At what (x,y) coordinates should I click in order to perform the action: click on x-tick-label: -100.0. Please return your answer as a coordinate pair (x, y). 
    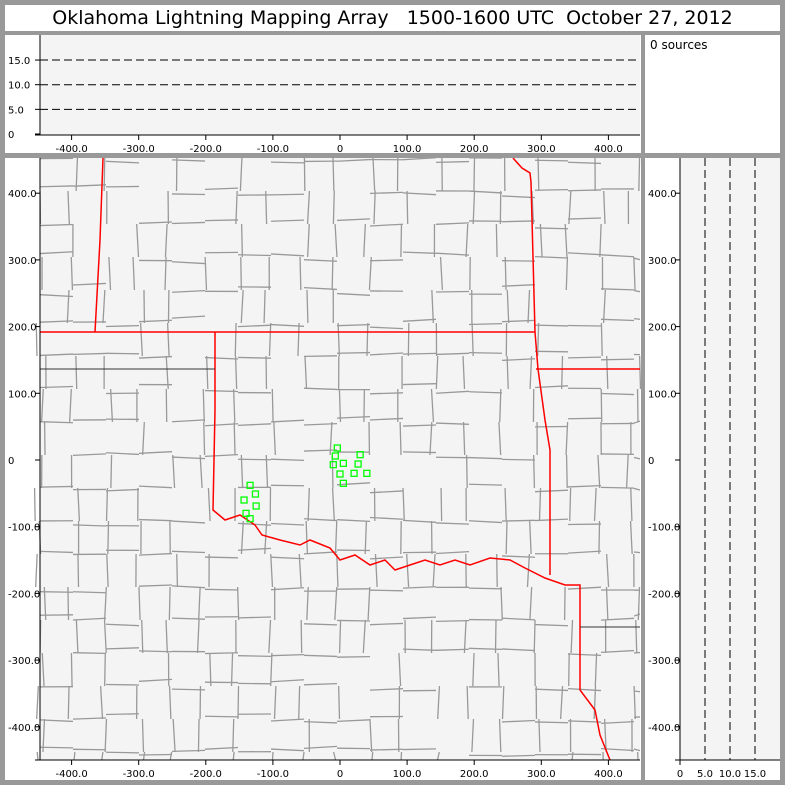
    Looking at the image, I should click on (273, 148).